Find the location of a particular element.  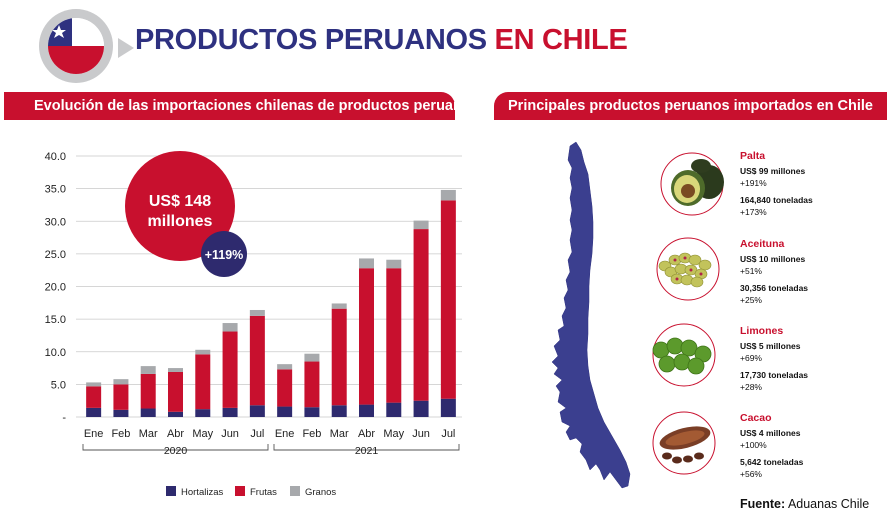

product-value: US$ 5 millones is located at coordinates (770, 346).